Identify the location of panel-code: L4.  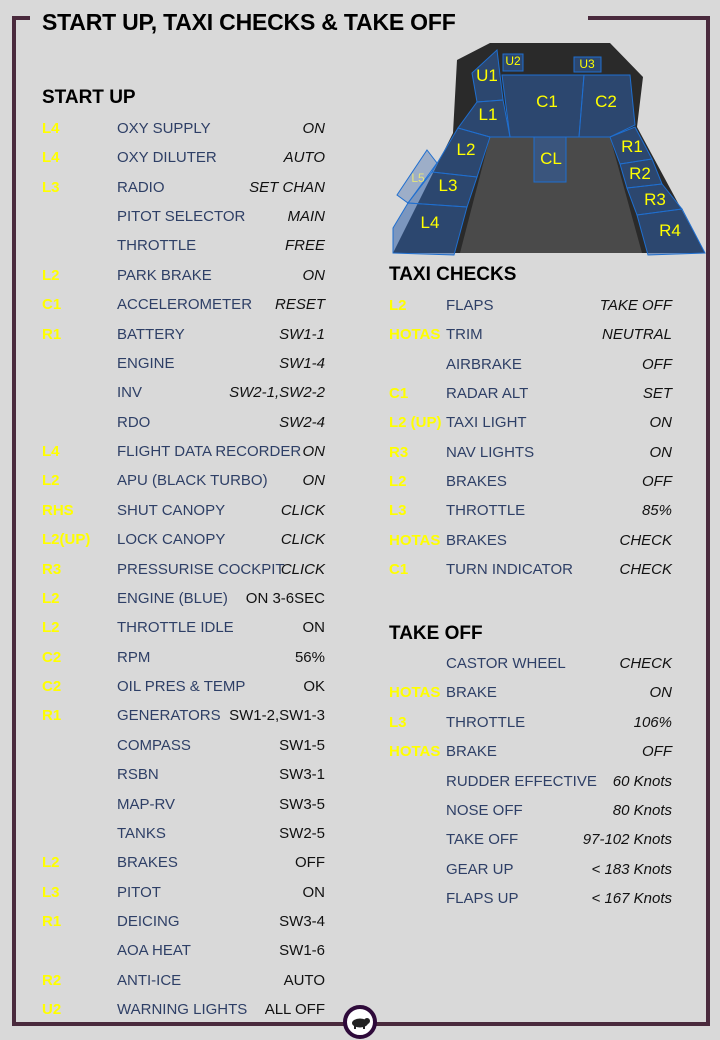
(51, 452).